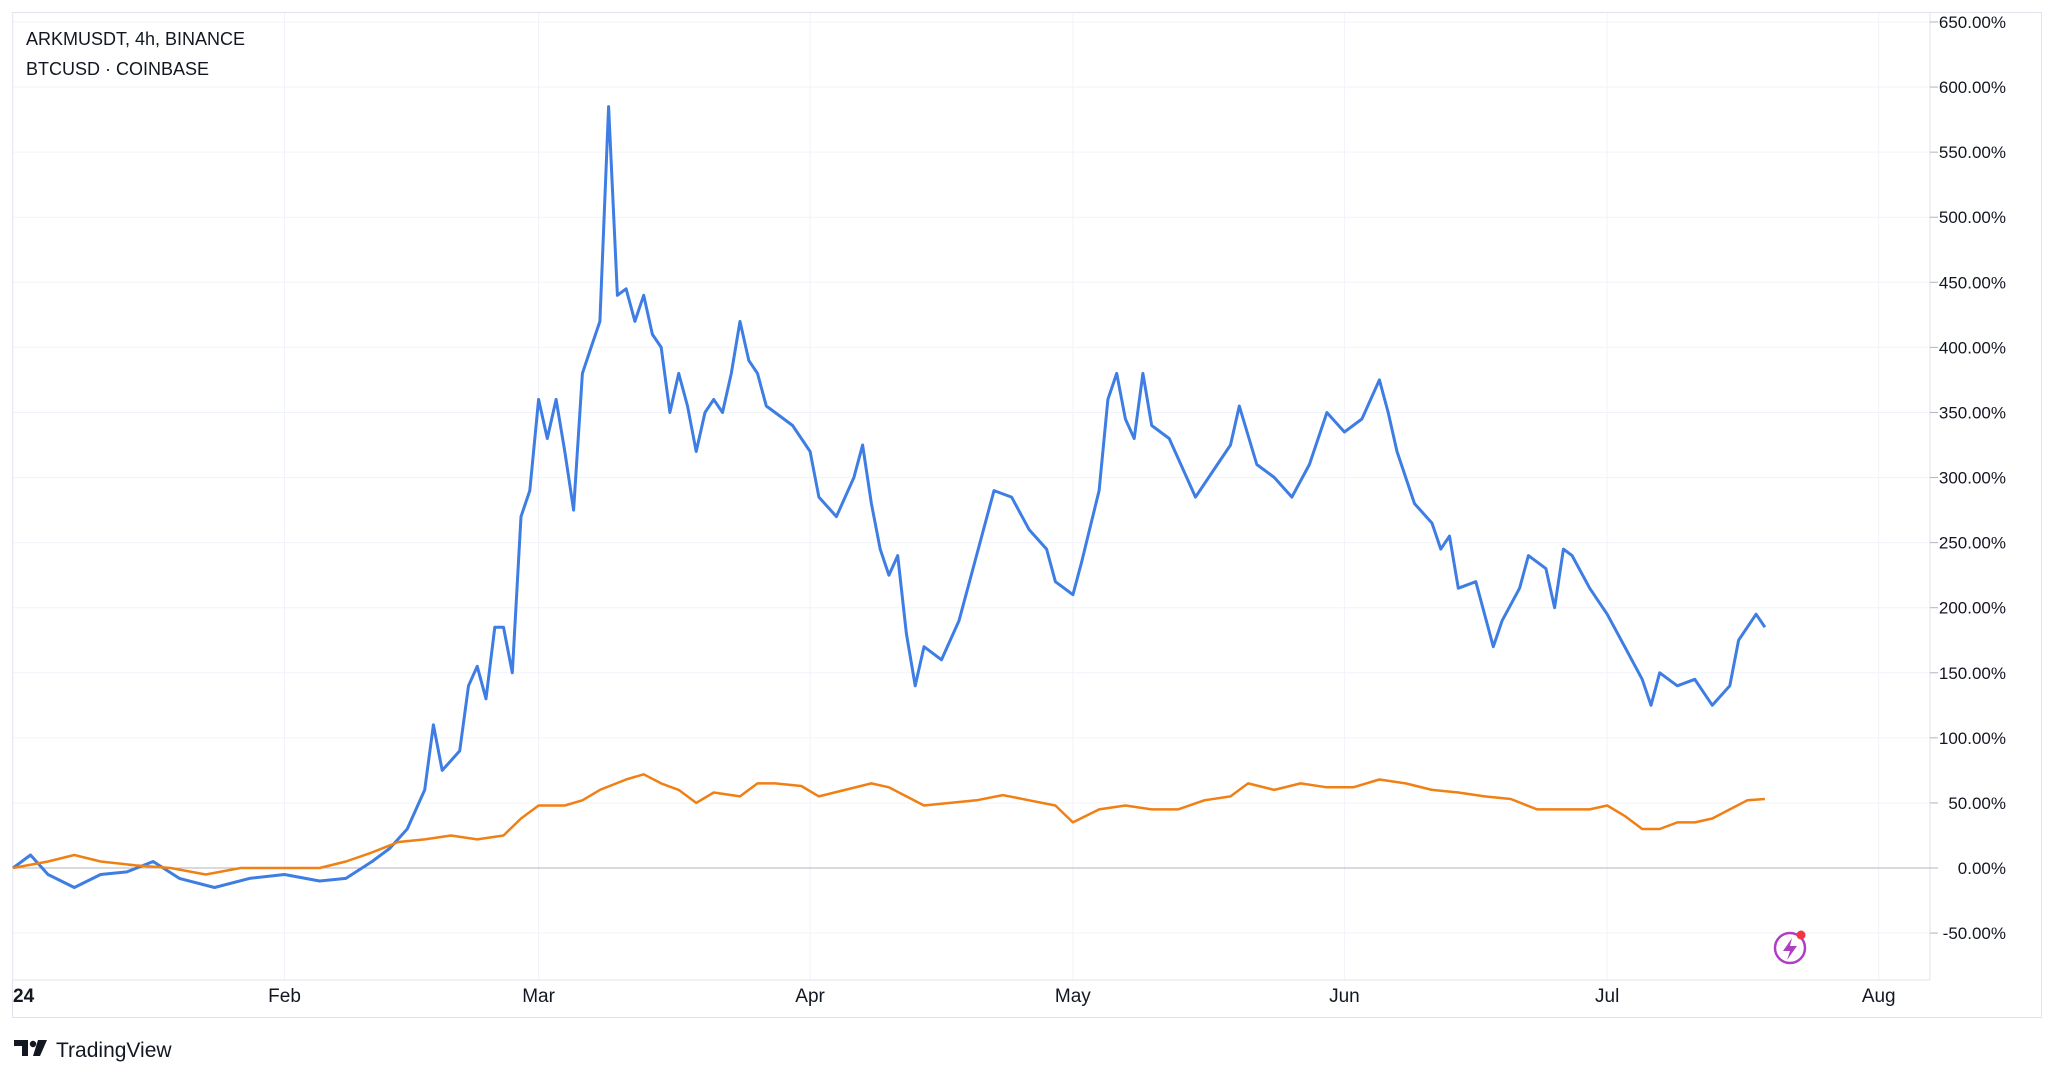  What do you see at coordinates (810, 996) in the screenshot?
I see `time-tick-label: Apr` at bounding box center [810, 996].